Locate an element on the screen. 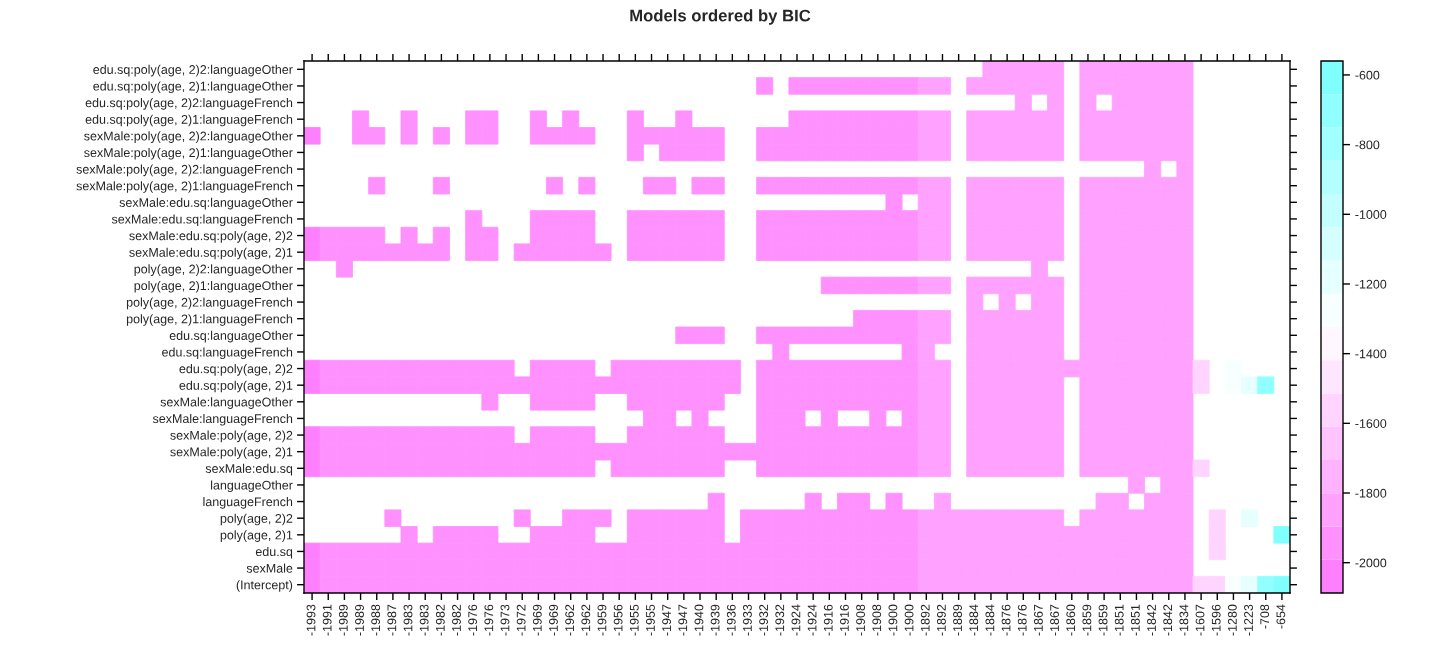  x-tick-label: -1987 is located at coordinates (392, 620).